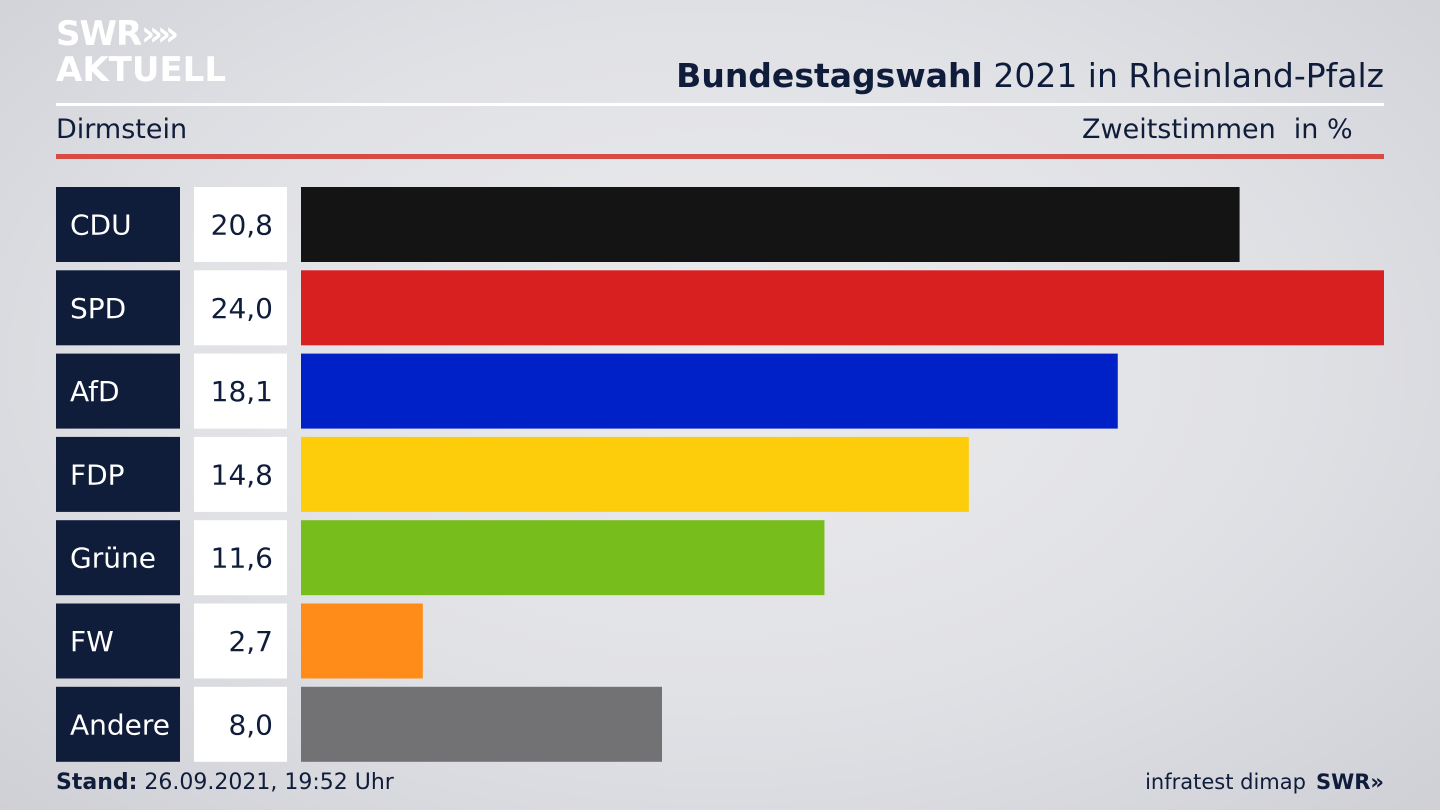 This screenshot has height=810, width=1440. What do you see at coordinates (770, 224) in the screenshot?
I see `bar-cdu` at bounding box center [770, 224].